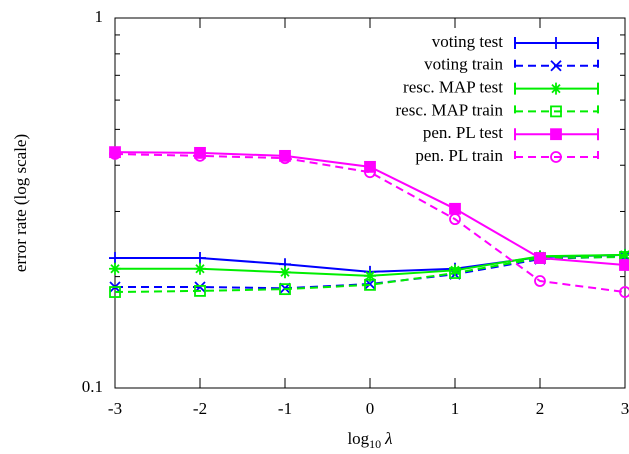 The width and height of the screenshot is (629, 454). What do you see at coordinates (453, 87) in the screenshot?
I see `legend-label: resc. MAP test` at bounding box center [453, 87].